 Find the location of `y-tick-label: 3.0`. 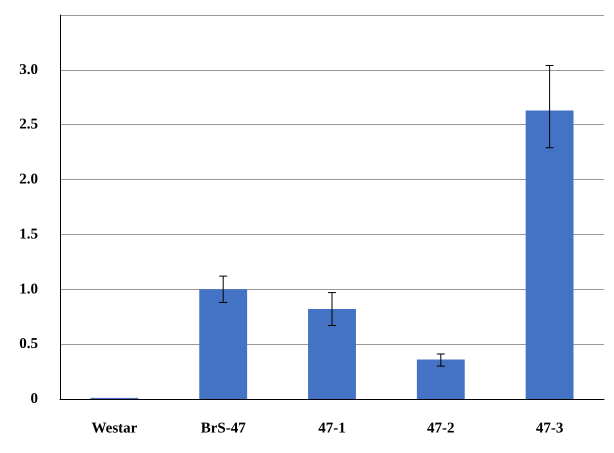

y-tick-label: 3.0 is located at coordinates (28, 70).